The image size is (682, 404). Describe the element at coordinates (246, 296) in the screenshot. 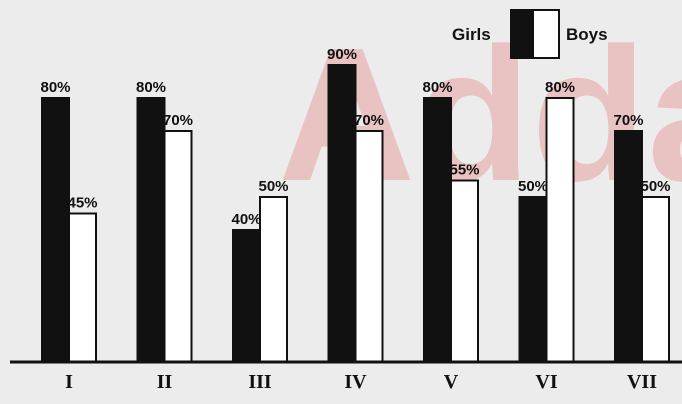

I see `bar-girls-III` at that location.